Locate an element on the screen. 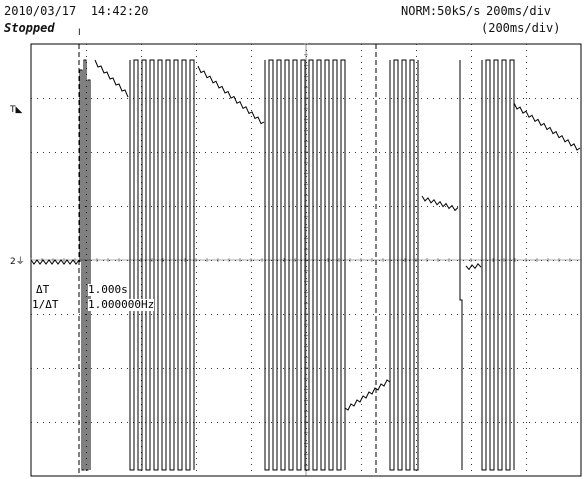 The image size is (584, 479). ground-icon: ⏚ is located at coordinates (20, 262).